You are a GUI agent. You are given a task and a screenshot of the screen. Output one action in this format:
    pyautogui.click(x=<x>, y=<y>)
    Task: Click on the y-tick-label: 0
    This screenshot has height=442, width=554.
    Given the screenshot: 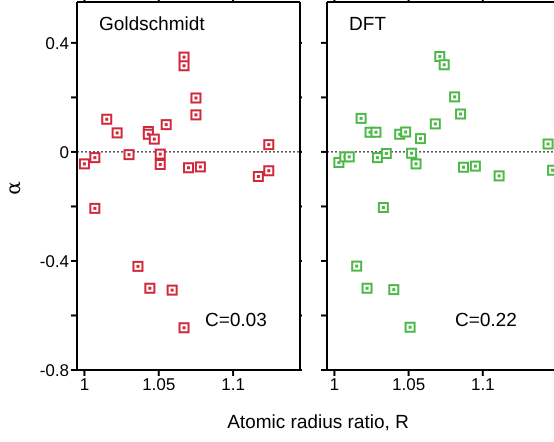 What is the action you would take?
    pyautogui.click(x=64, y=152)
    